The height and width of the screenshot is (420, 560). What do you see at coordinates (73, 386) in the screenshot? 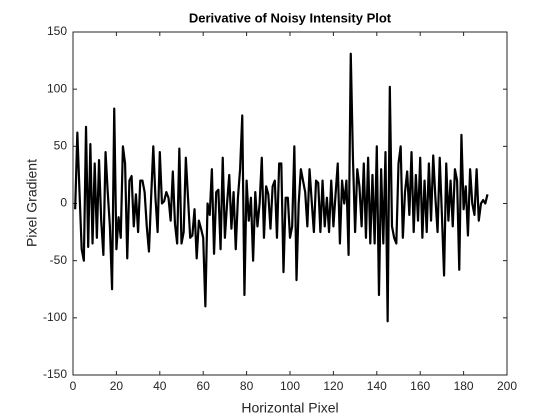
I see `x-tick-label: 0` at bounding box center [73, 386].